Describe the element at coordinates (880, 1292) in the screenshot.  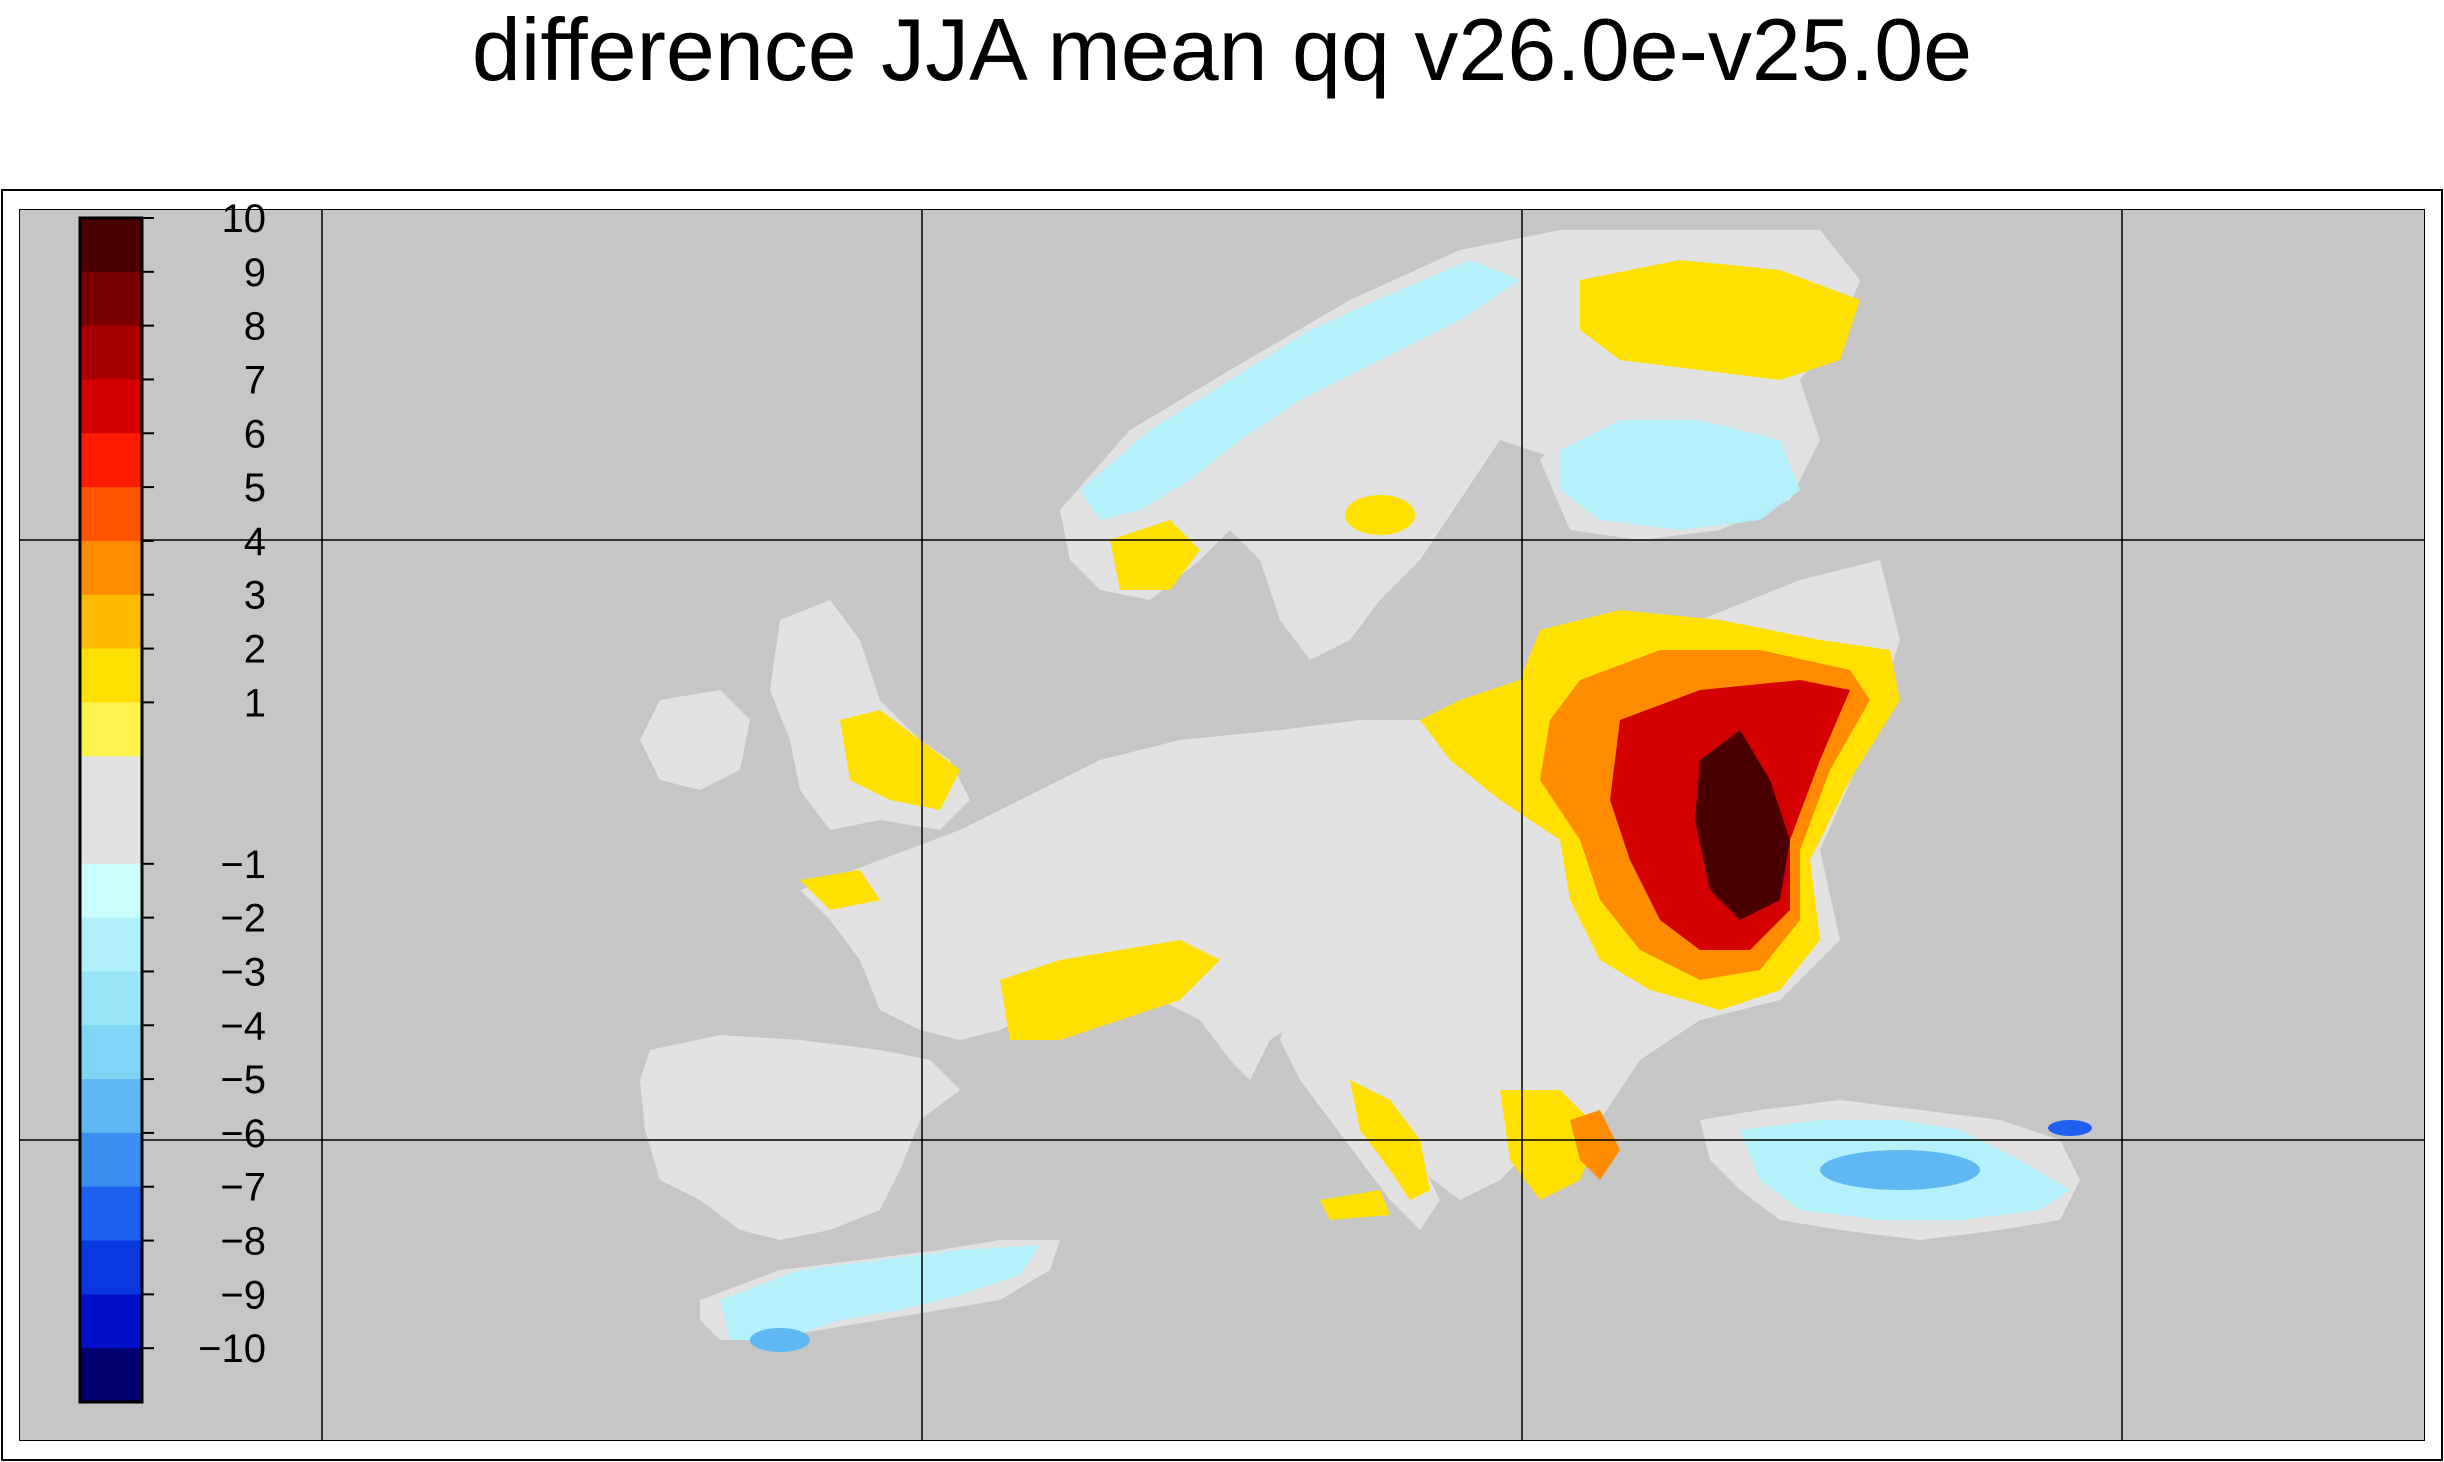
I see `blue-north-africa` at that location.